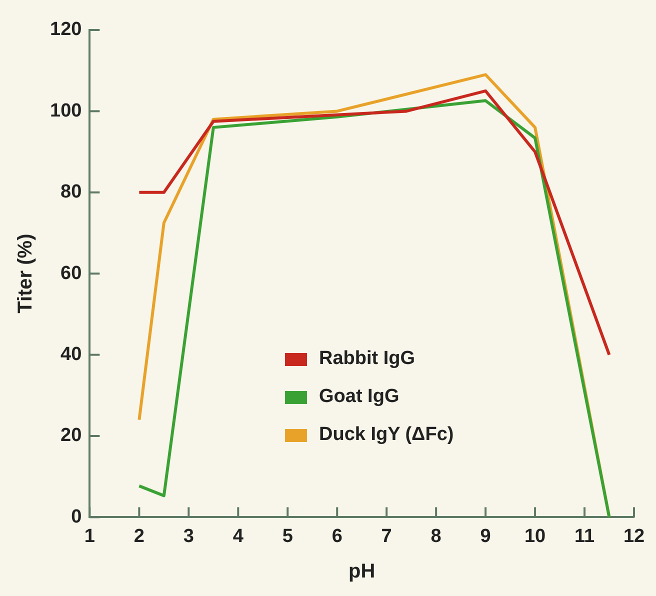  Describe the element at coordinates (436, 536) in the screenshot. I see `x-tick-label: 8` at that location.